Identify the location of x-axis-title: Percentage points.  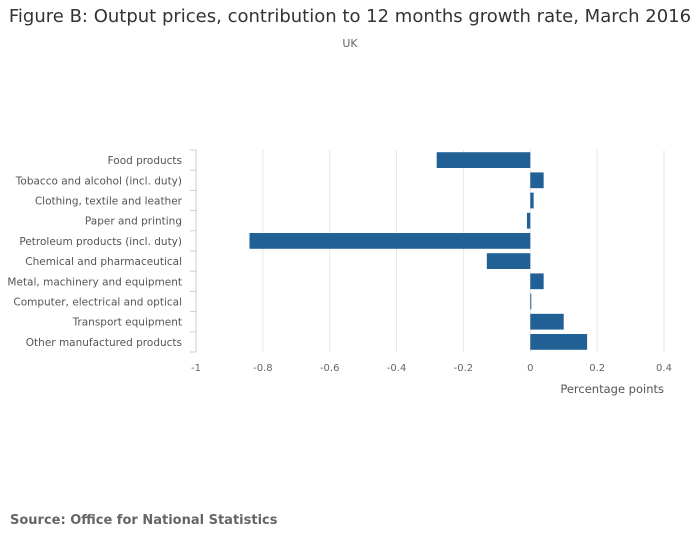
(612, 389).